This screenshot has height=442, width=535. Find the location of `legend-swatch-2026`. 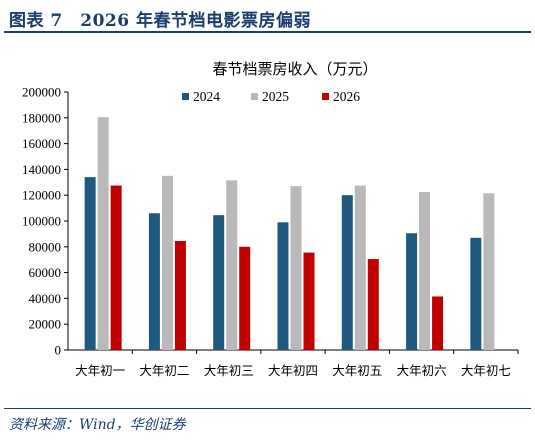

legend-swatch-2026 is located at coordinates (325, 96).